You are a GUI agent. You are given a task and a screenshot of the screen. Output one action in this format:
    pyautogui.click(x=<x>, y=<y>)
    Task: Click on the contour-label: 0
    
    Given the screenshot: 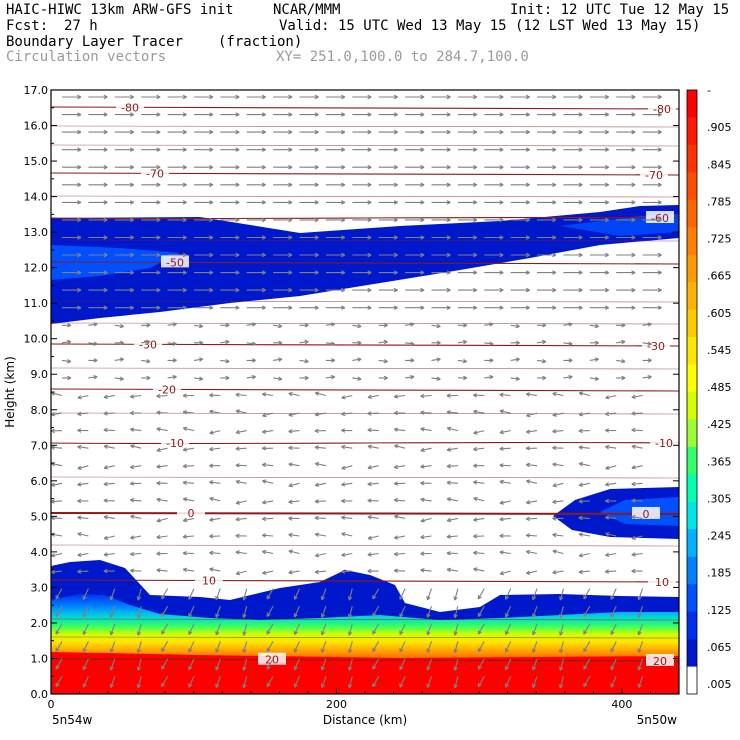 What is the action you would take?
    pyautogui.click(x=191, y=513)
    